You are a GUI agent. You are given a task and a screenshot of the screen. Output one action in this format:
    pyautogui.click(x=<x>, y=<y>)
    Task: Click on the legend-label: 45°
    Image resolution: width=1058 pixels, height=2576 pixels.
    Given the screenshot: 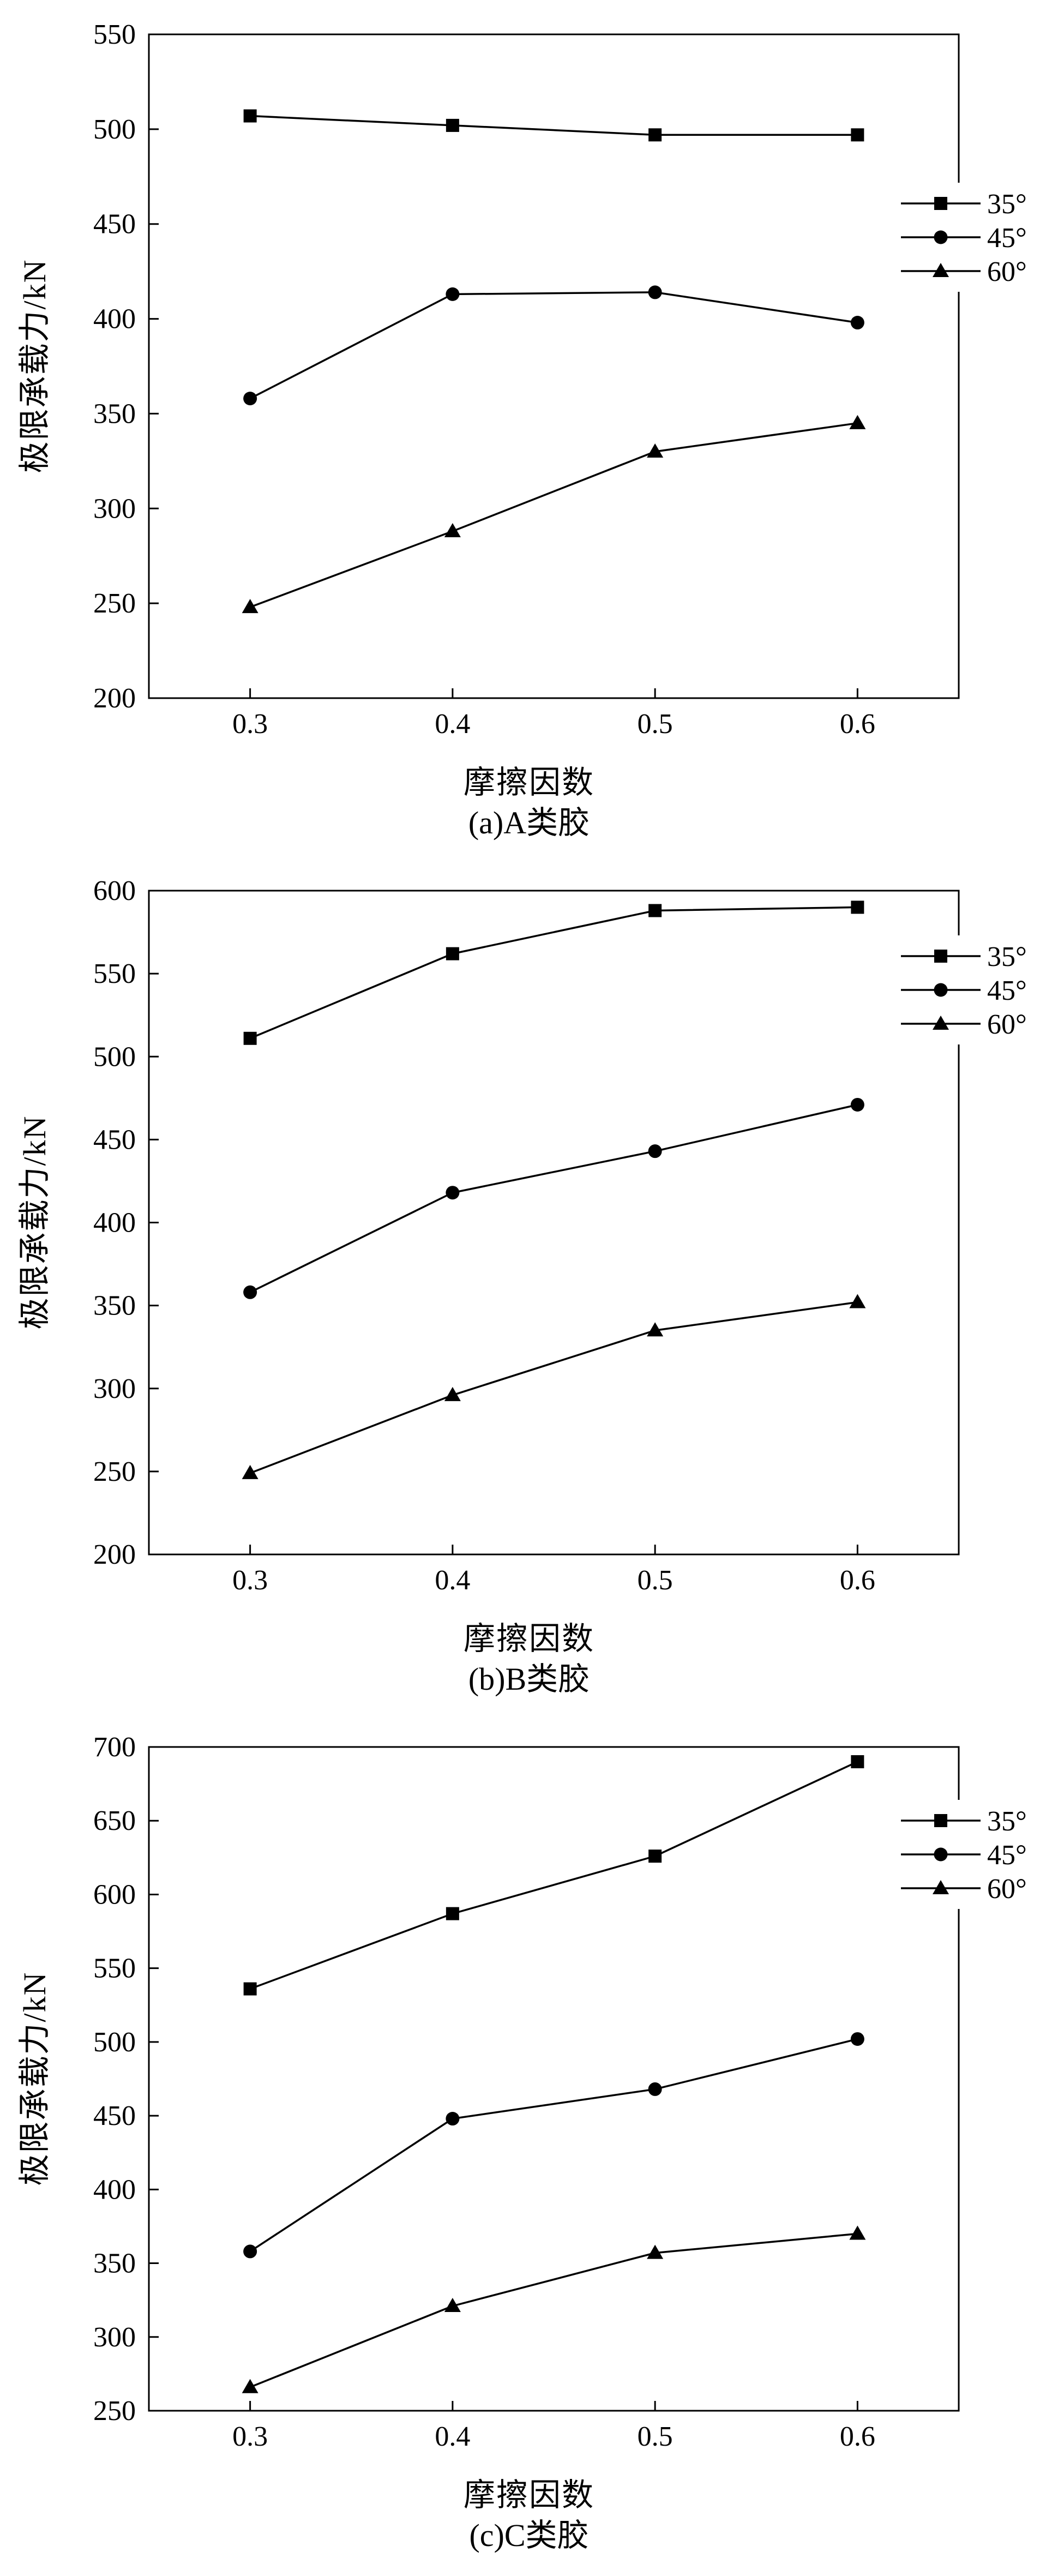 What is the action you would take?
    pyautogui.click(x=1007, y=1856)
    